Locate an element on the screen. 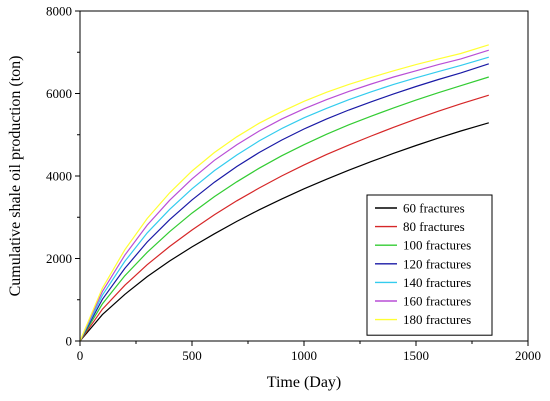 The height and width of the screenshot is (401, 550). x-axis-title: Time (Day) is located at coordinates (304, 382).